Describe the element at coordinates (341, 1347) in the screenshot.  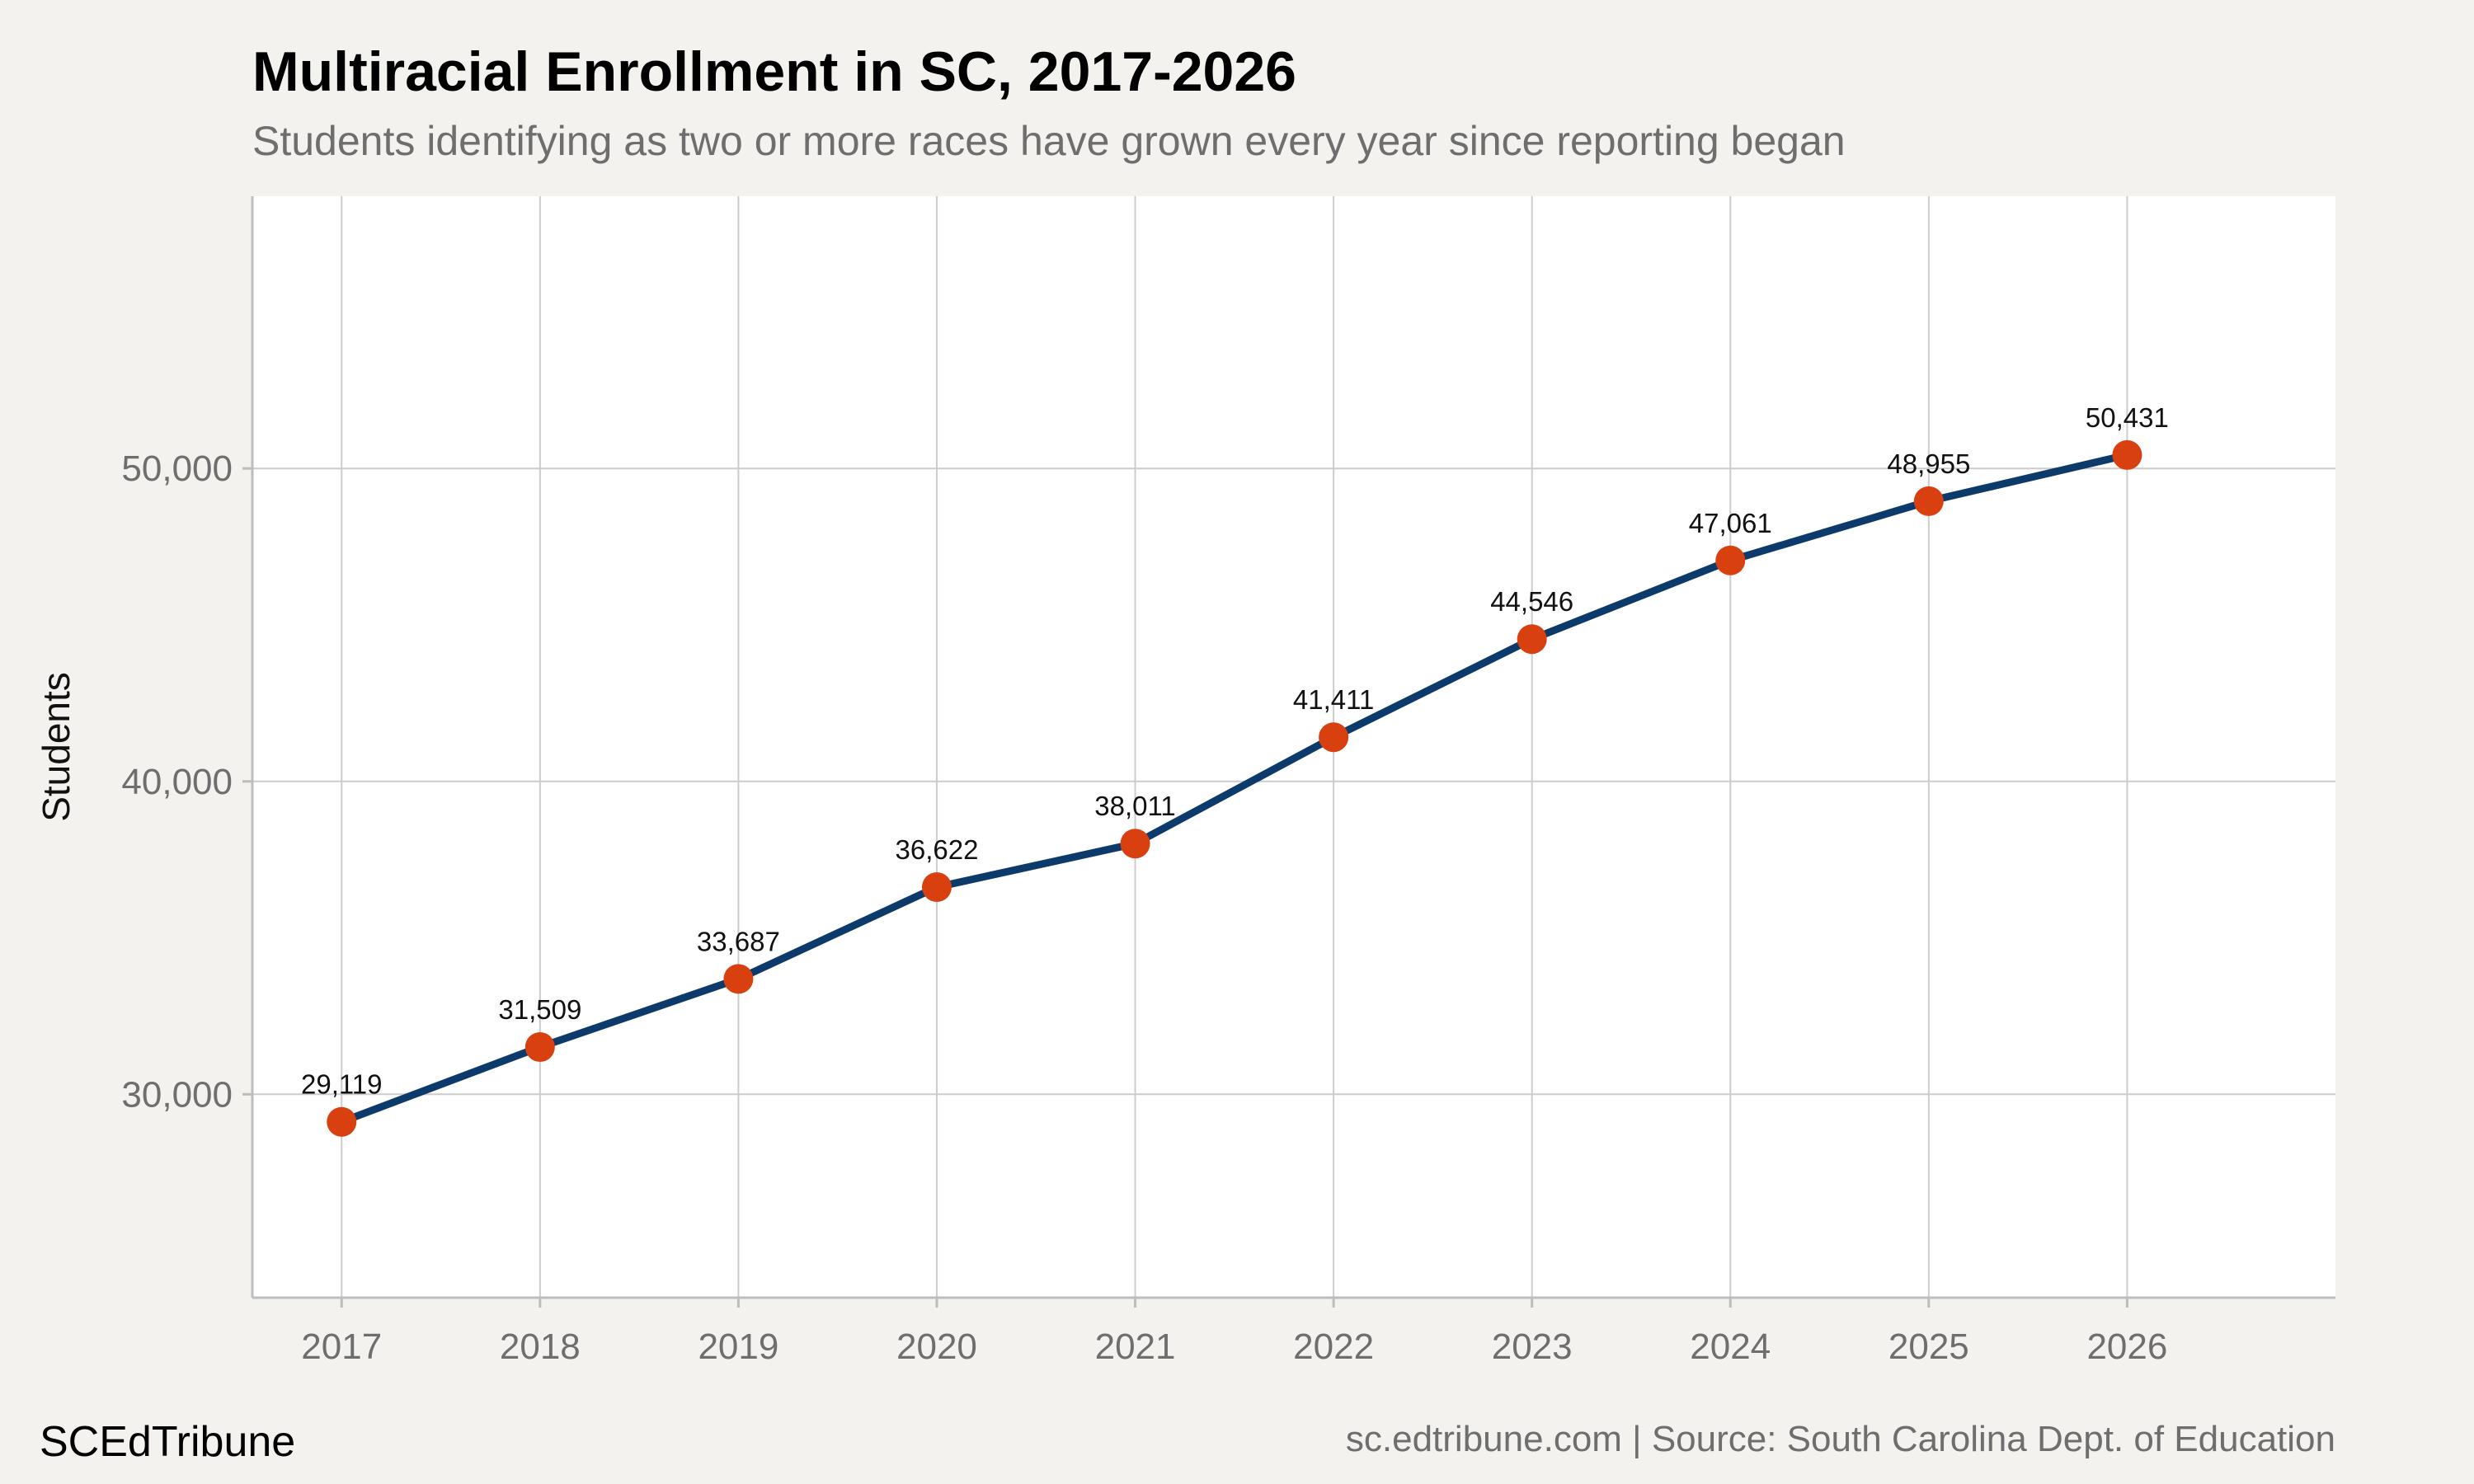
I see `x-tick-label: 2017` at that location.